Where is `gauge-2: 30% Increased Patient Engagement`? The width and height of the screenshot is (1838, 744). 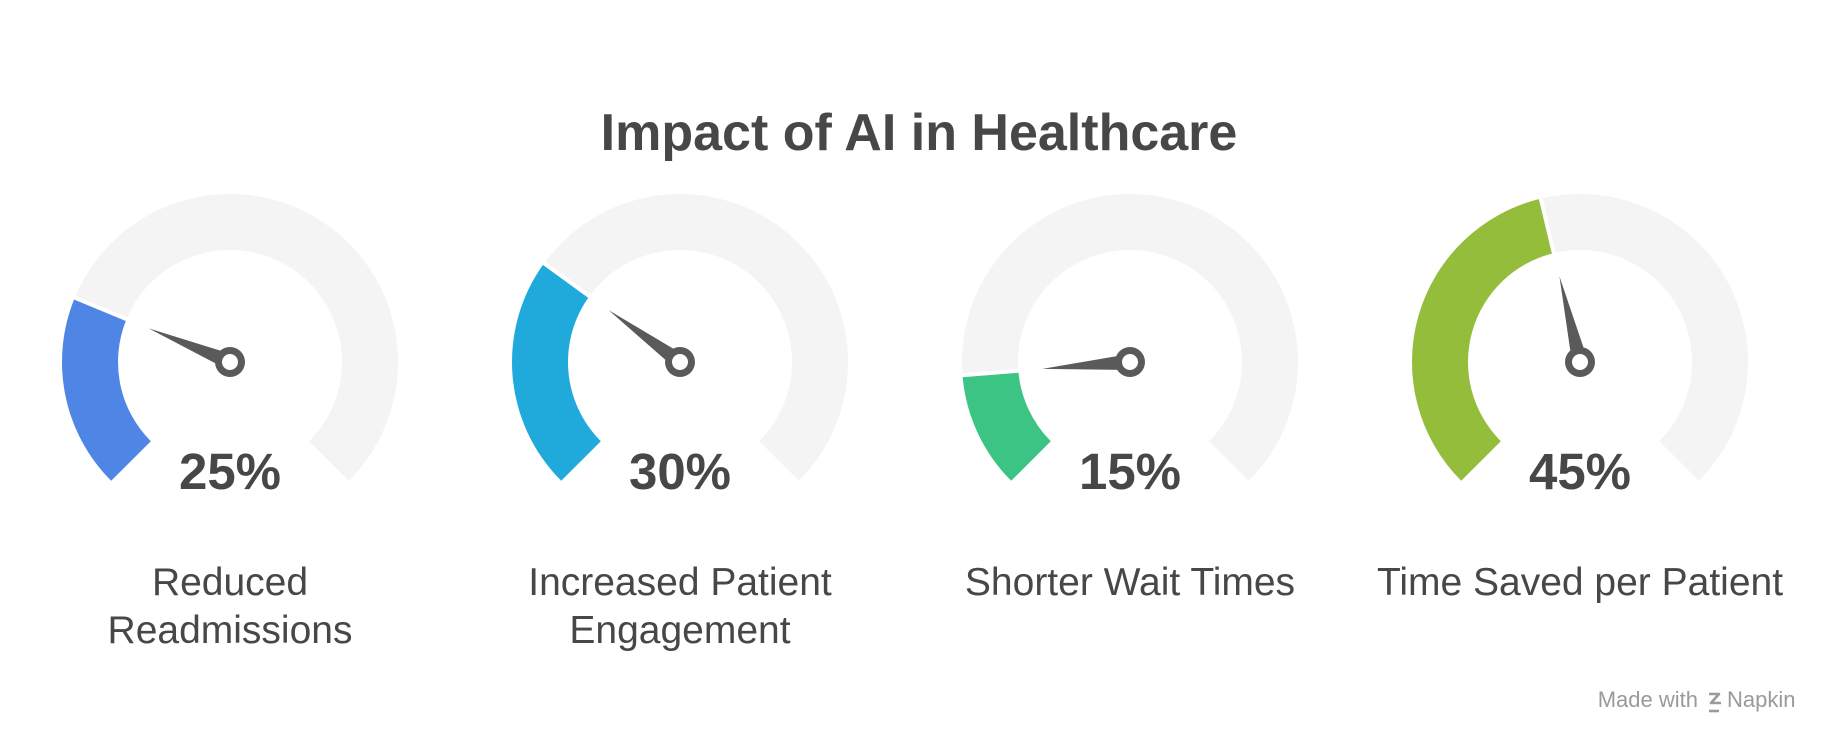
gauge-2: 30% Increased Patient Engagement is located at coordinates (679, 423).